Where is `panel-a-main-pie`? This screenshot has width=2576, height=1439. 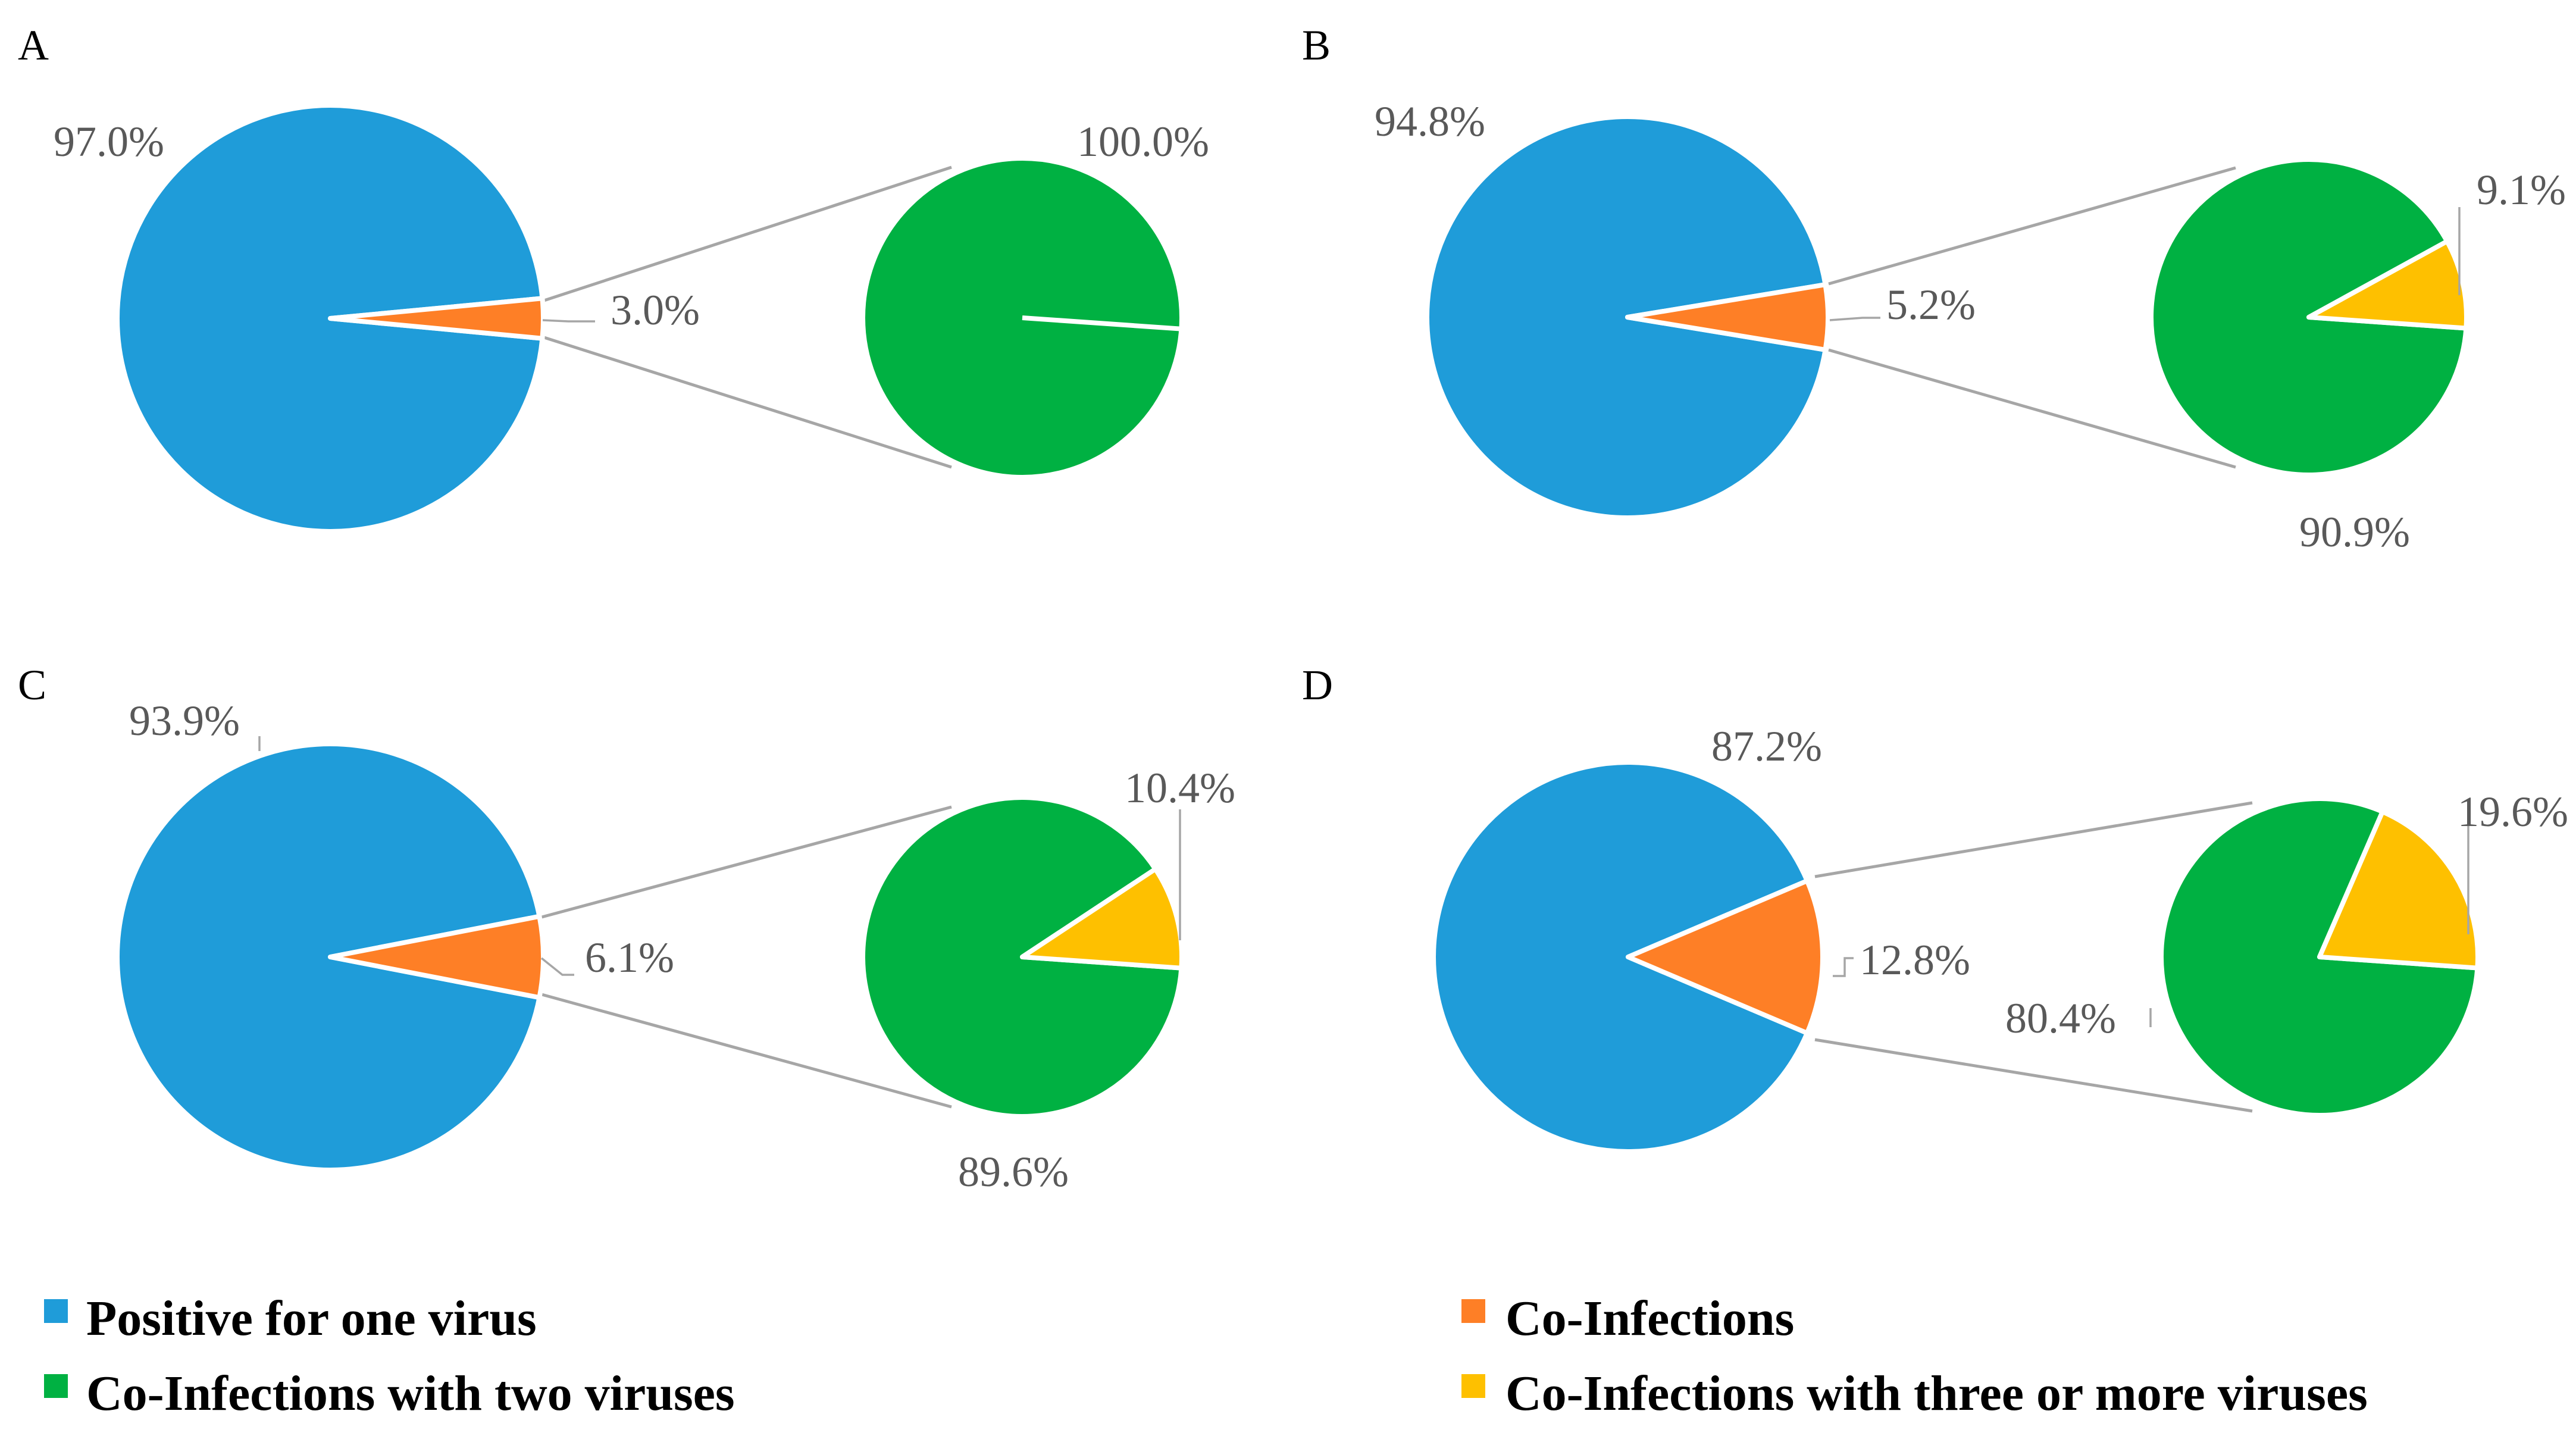 panel-a-main-pie is located at coordinates (330, 319).